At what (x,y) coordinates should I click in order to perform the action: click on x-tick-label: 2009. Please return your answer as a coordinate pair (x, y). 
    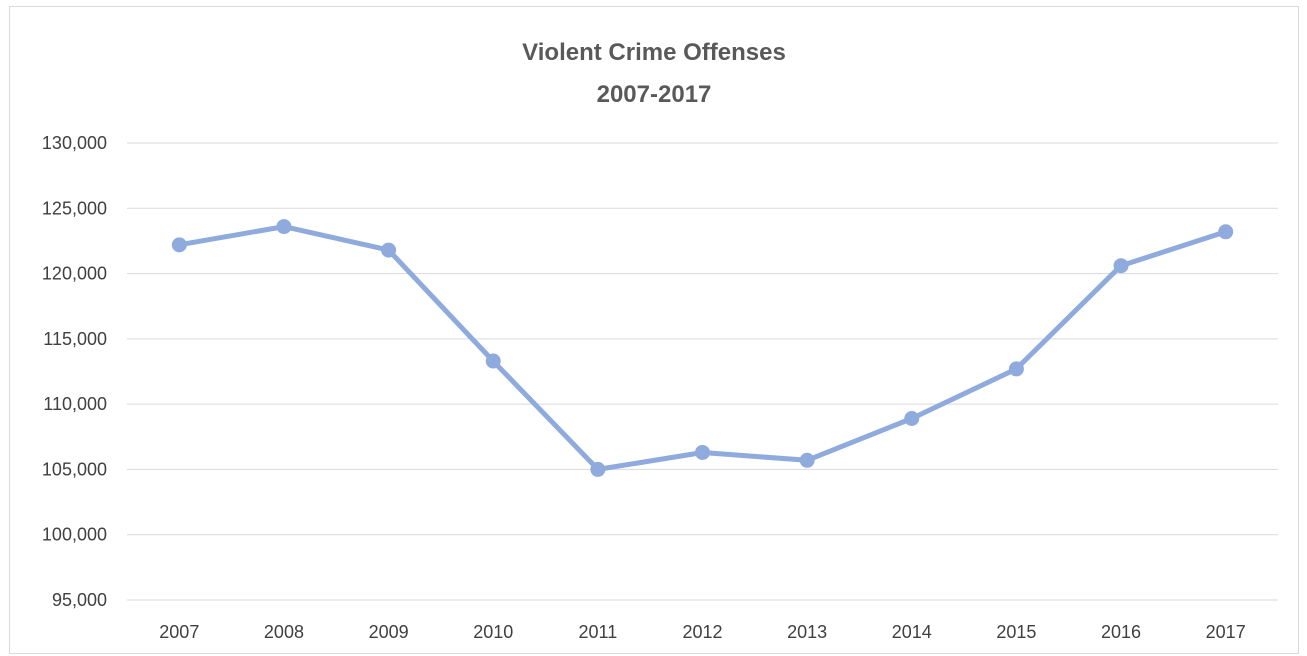
    Looking at the image, I should click on (389, 632).